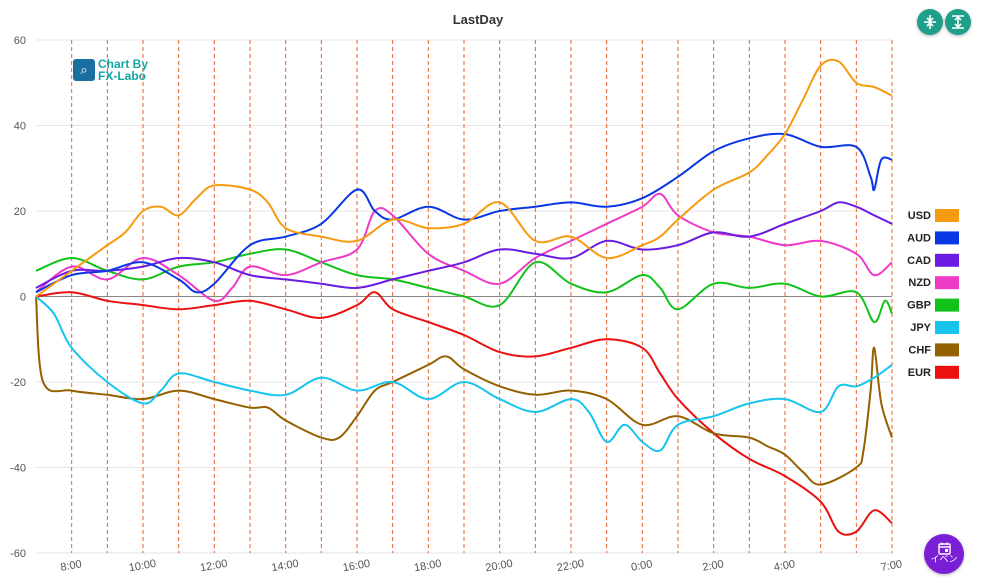 The width and height of the screenshot is (982, 582). I want to click on legend-swatch-gbp, so click(947, 305).